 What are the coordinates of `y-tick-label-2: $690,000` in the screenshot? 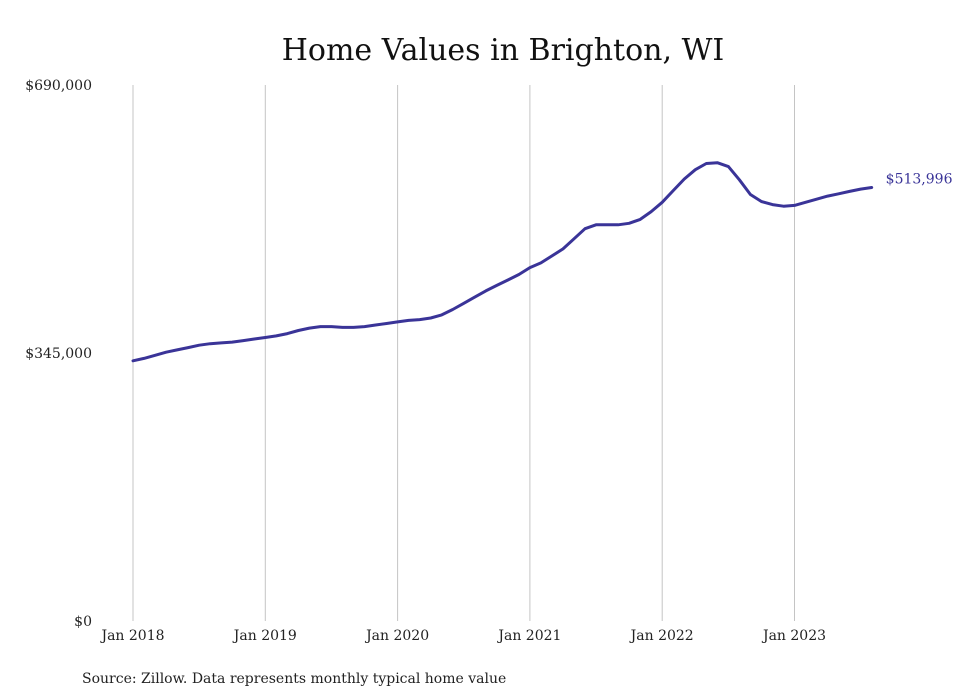 It's located at (58, 86).